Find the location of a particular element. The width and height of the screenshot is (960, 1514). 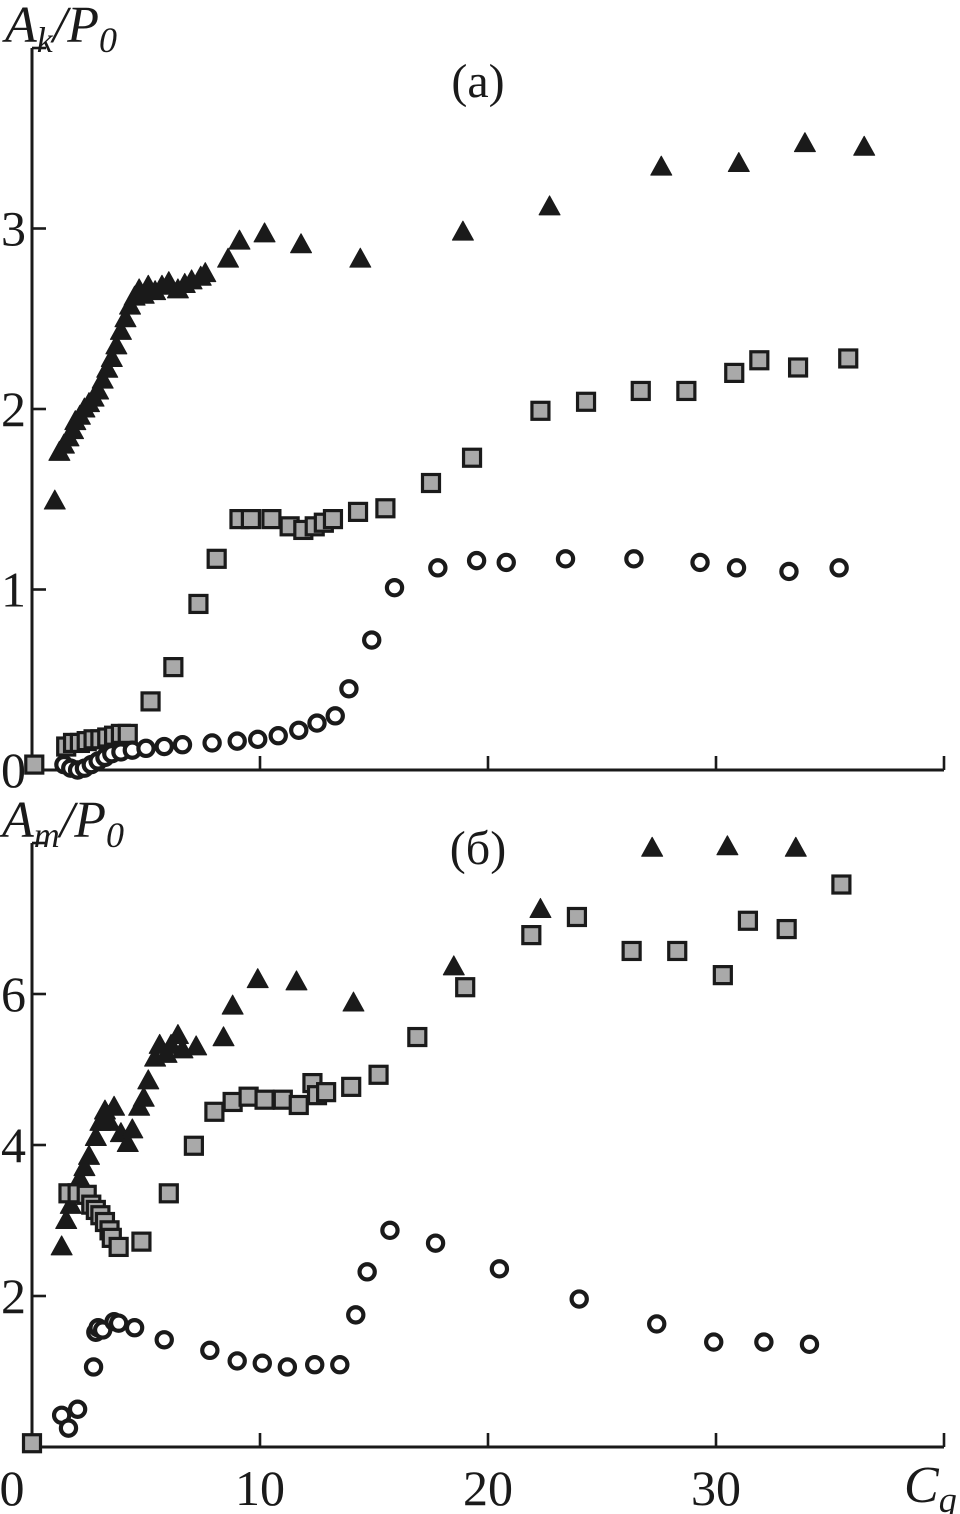

x-tick-label: 30 is located at coordinates (716, 1487).